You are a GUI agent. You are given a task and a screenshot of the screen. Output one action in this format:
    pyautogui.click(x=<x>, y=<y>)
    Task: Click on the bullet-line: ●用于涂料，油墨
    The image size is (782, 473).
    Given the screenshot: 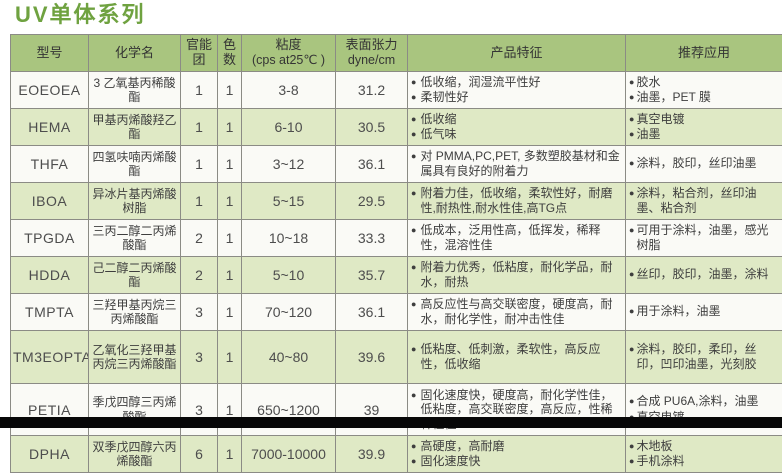 What is the action you would take?
    pyautogui.click(x=704, y=311)
    